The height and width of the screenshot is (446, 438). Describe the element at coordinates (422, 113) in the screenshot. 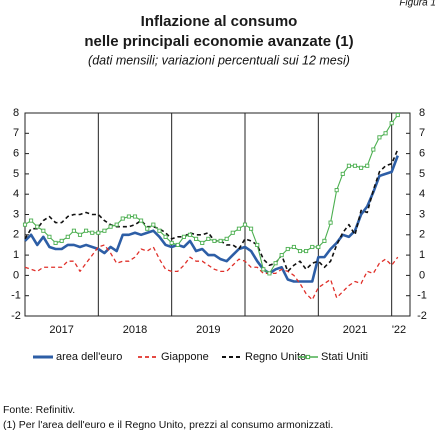

I see `y2-tick-label: 8` at that location.